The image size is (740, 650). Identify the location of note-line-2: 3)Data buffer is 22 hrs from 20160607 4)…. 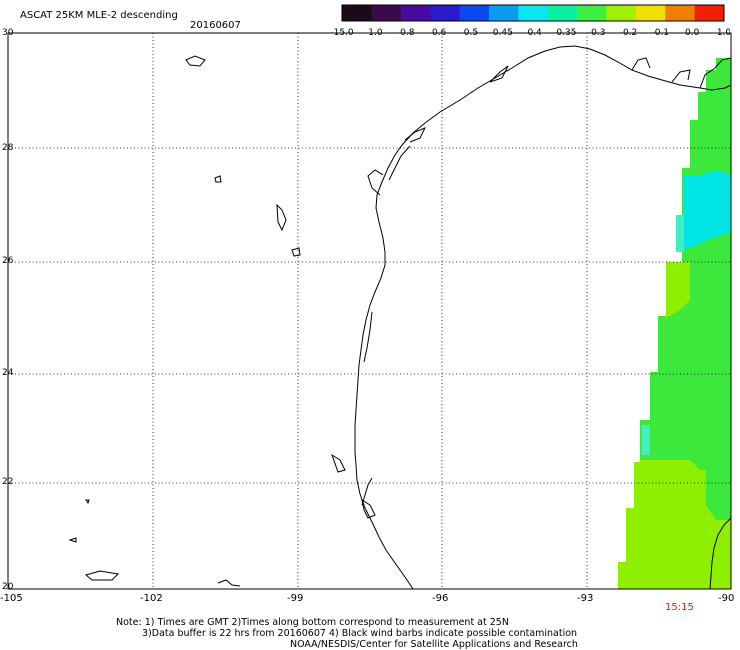
(360, 633).